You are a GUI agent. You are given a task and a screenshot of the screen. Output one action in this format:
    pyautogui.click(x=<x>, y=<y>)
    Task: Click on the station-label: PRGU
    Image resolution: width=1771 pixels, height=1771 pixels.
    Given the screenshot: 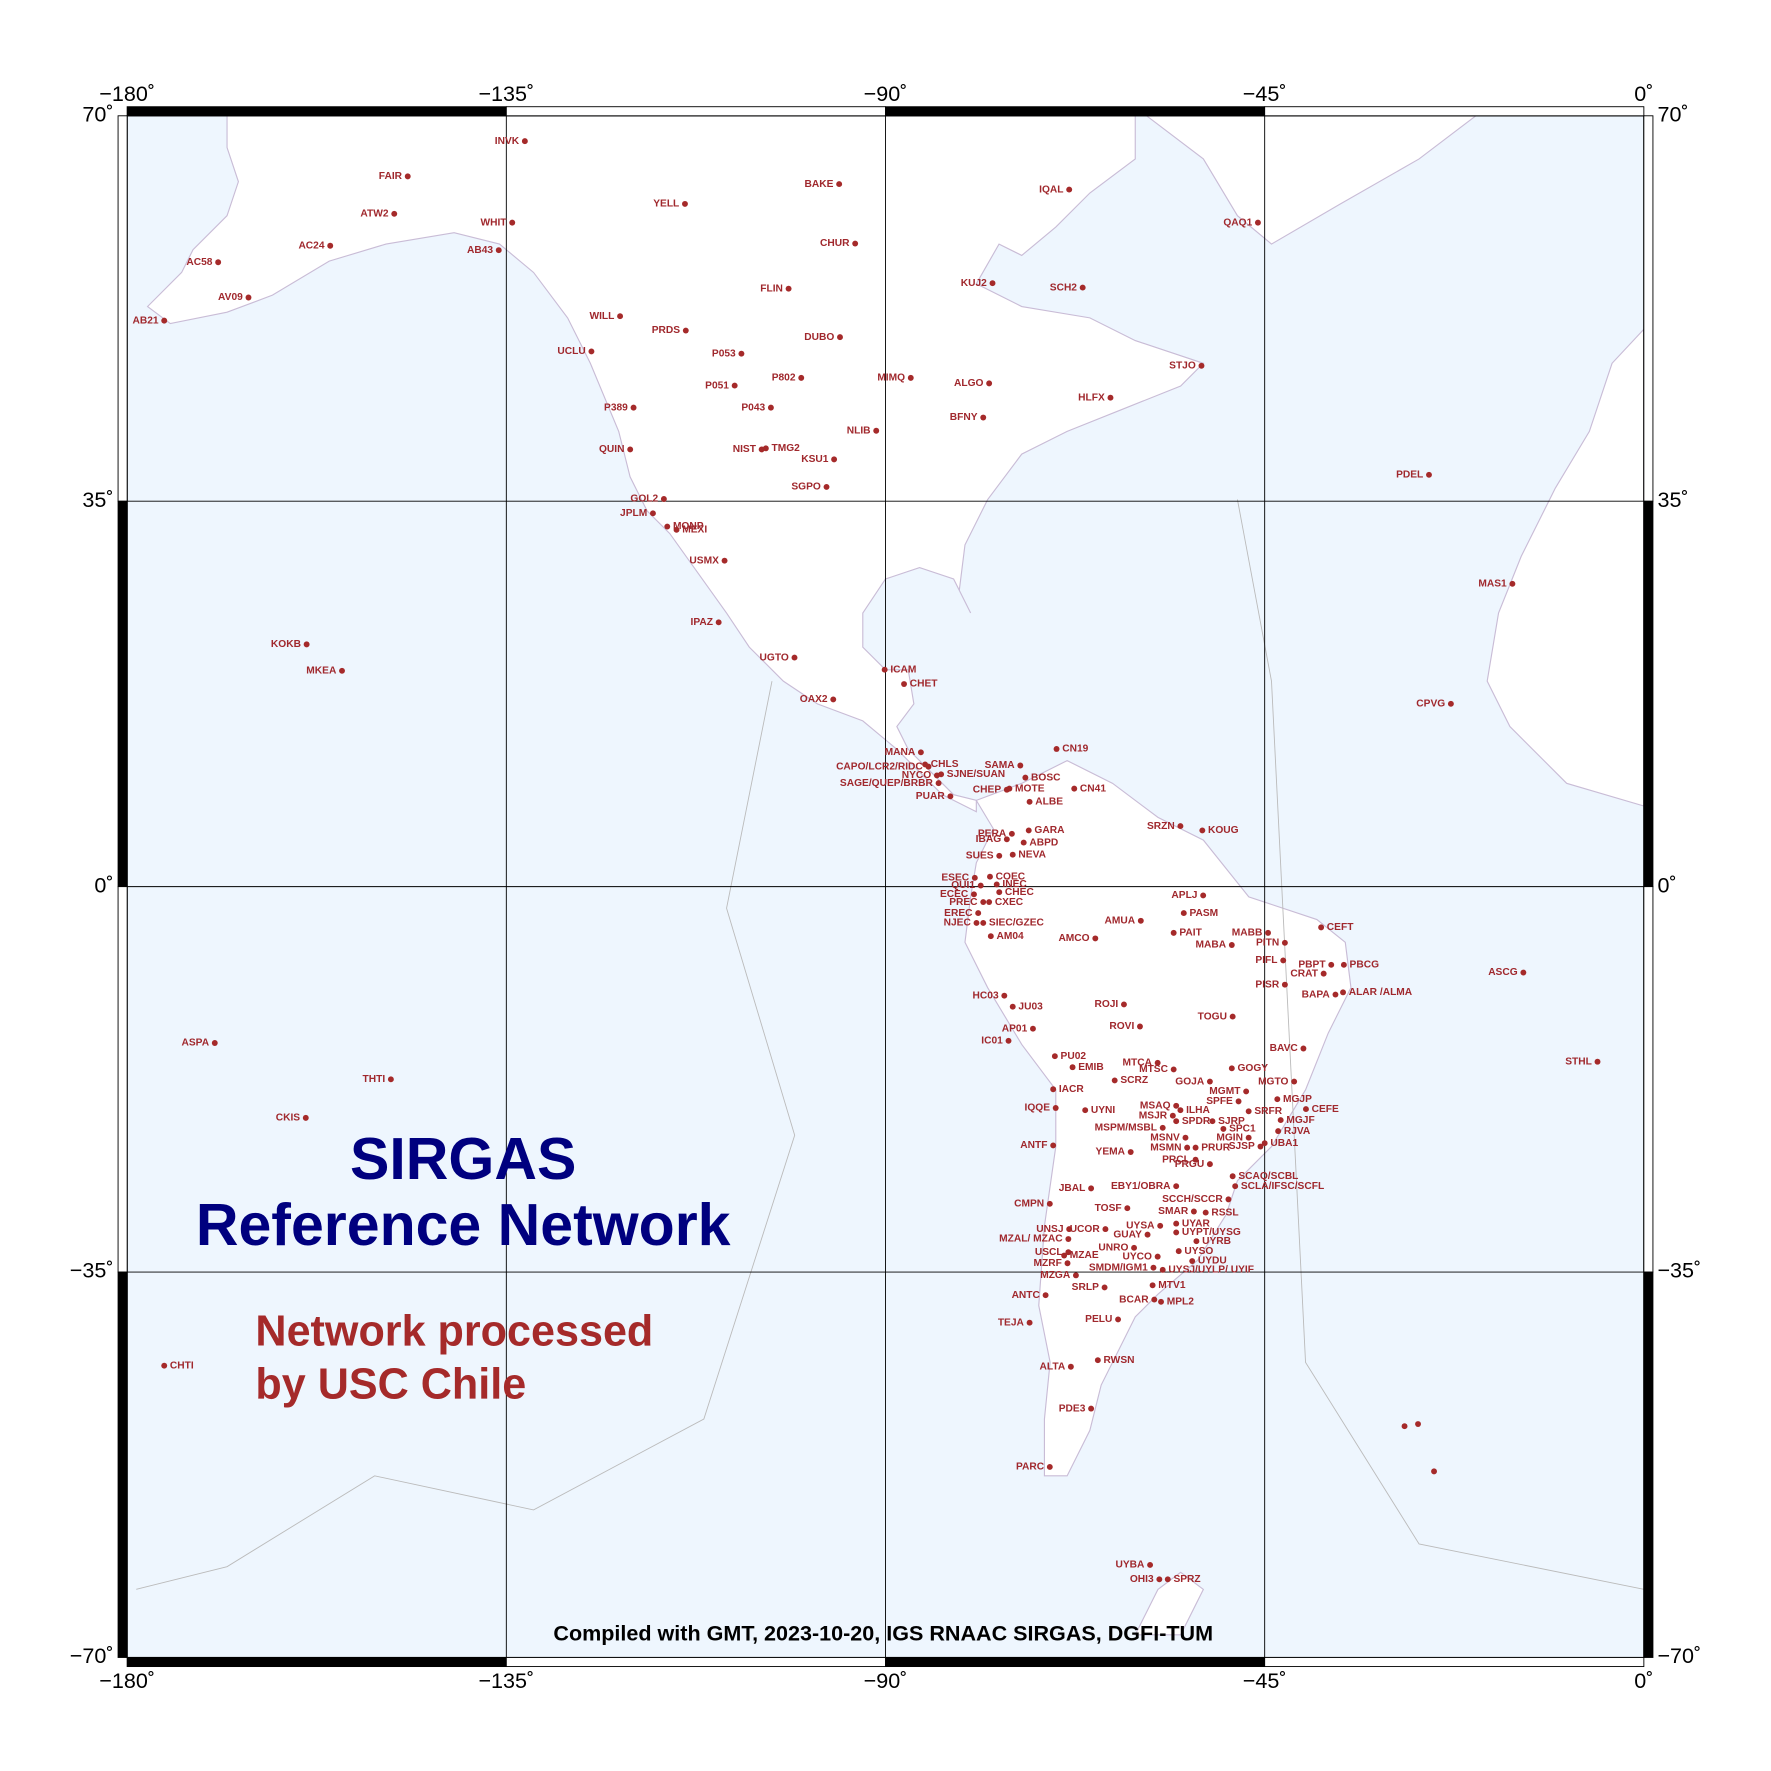 What is the action you would take?
    pyautogui.click(x=1189, y=1164)
    